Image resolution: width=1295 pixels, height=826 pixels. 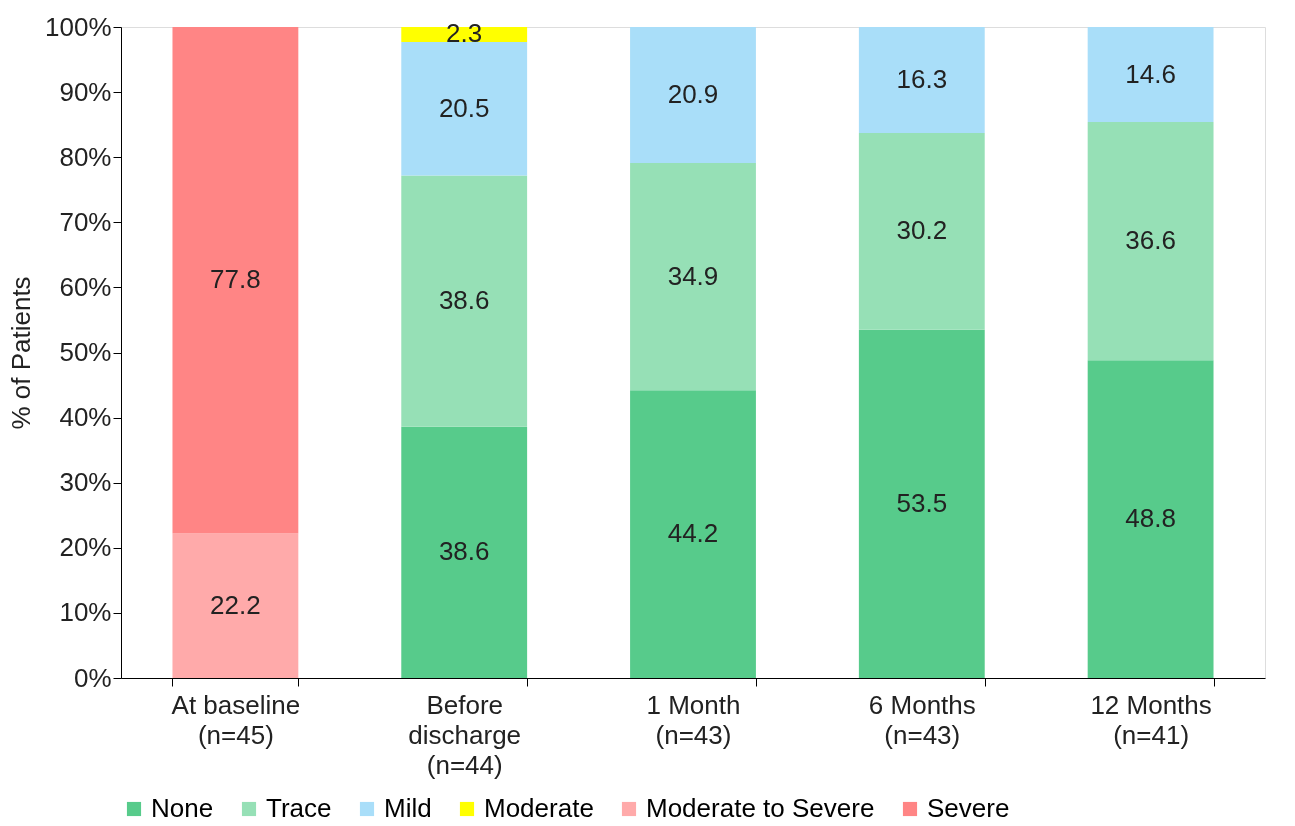 What do you see at coordinates (408, 808) in the screenshot?
I see `legend-label: Mild` at bounding box center [408, 808].